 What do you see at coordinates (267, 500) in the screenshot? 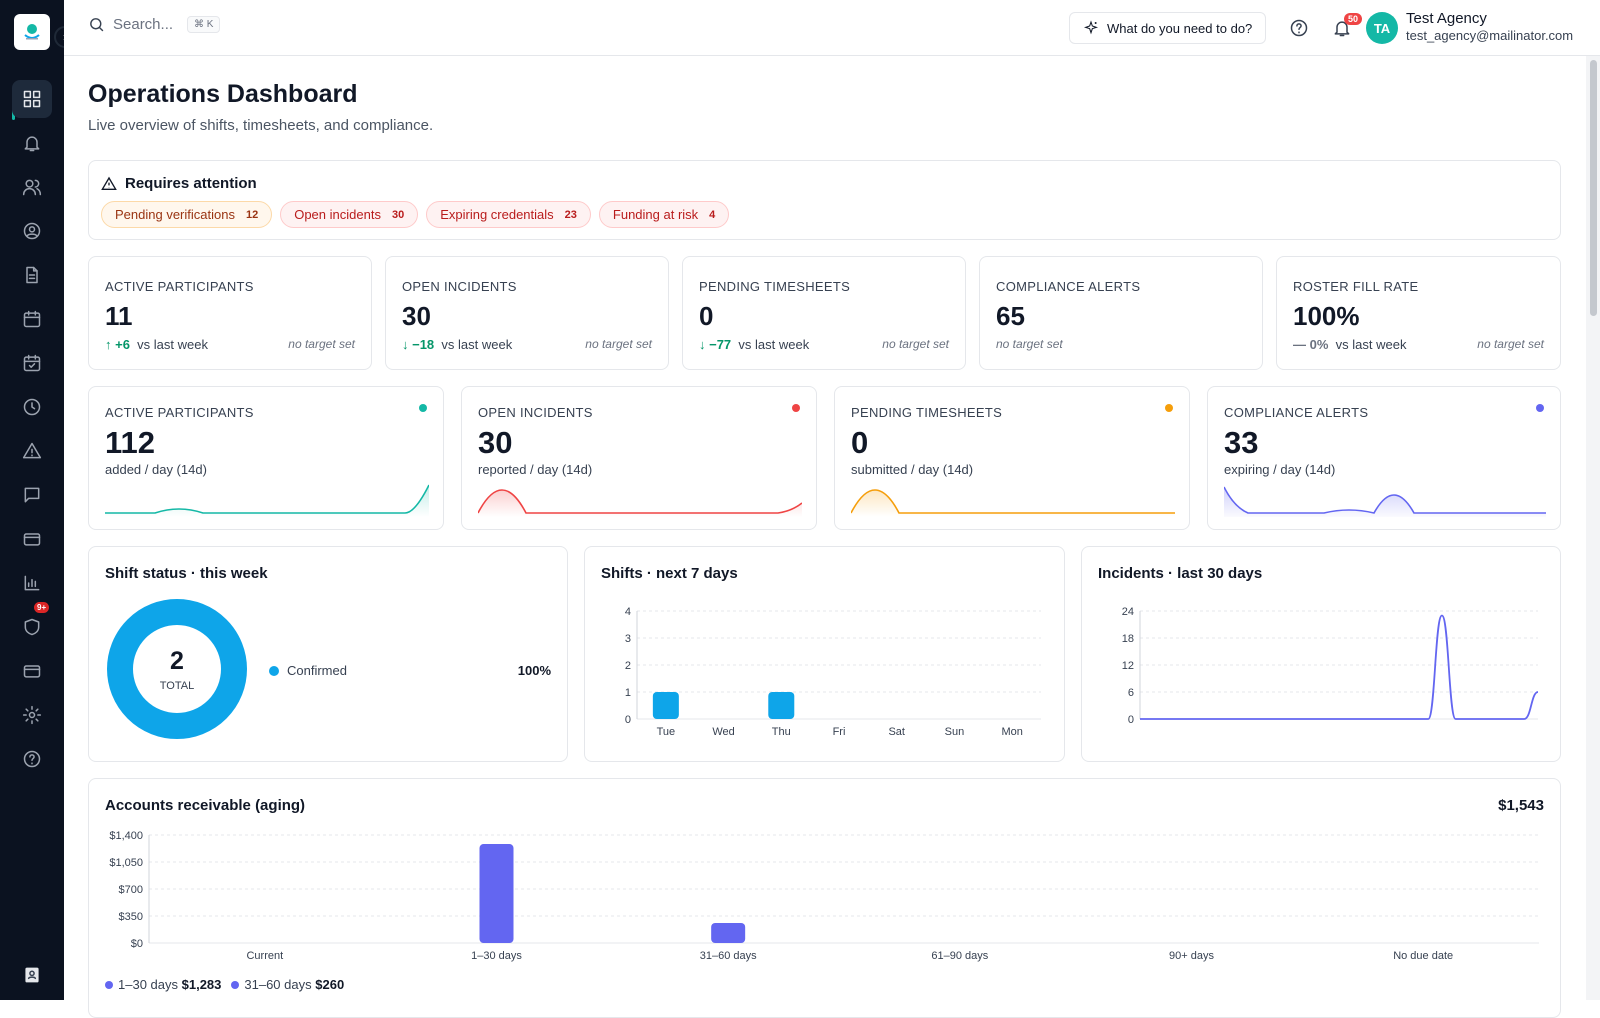
I see `sparkline-active-participants` at bounding box center [267, 500].